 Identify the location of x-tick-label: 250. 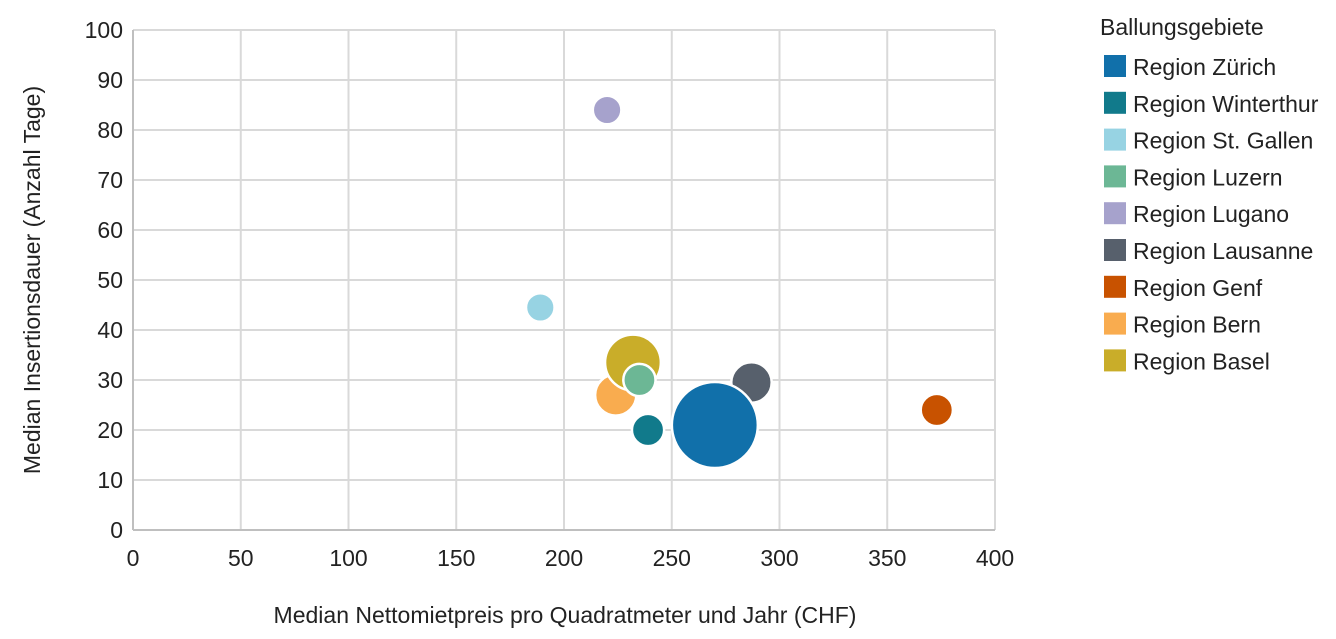
(672, 558).